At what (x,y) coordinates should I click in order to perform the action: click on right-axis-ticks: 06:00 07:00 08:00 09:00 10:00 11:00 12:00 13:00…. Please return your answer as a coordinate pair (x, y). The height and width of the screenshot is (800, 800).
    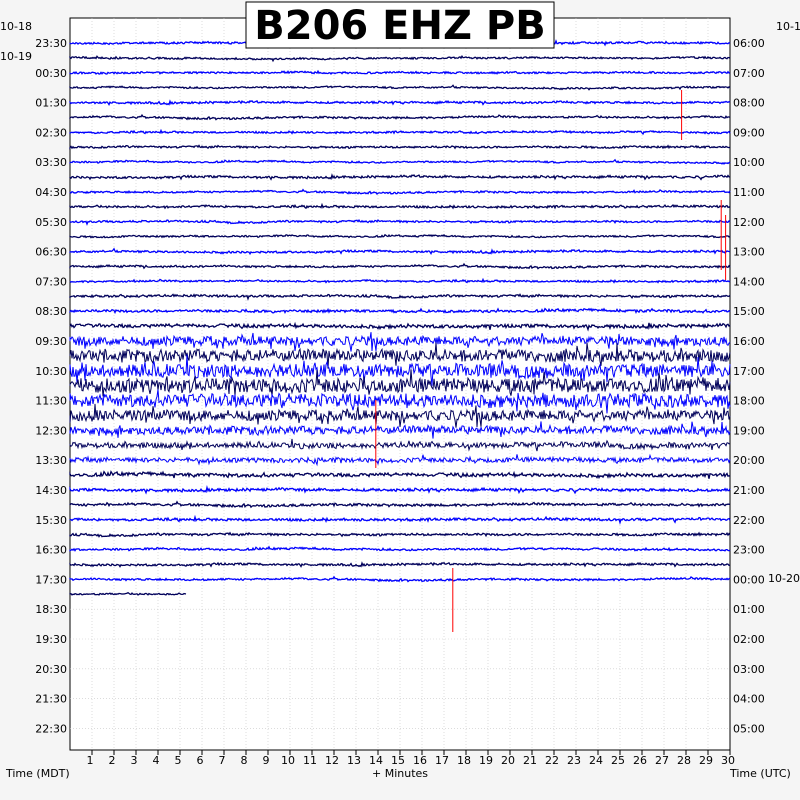
    Looking at the image, I should click on (749, 386).